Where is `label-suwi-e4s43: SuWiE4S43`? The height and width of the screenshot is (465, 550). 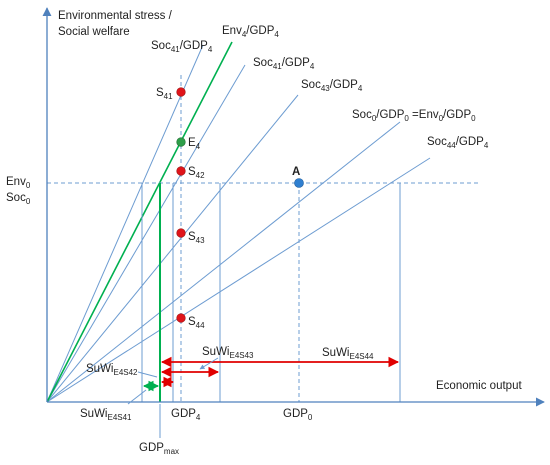 label-suwi-e4s43: SuWiE4S43 is located at coordinates (228, 353).